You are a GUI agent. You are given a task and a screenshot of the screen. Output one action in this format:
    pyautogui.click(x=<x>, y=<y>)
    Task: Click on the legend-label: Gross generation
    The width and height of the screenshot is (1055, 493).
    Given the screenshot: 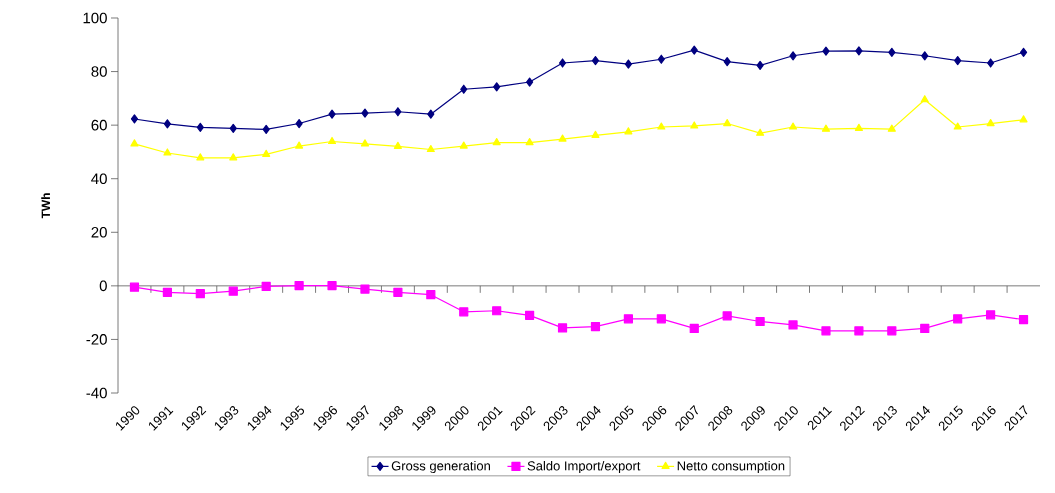 What is the action you would take?
    pyautogui.click(x=440, y=467)
    